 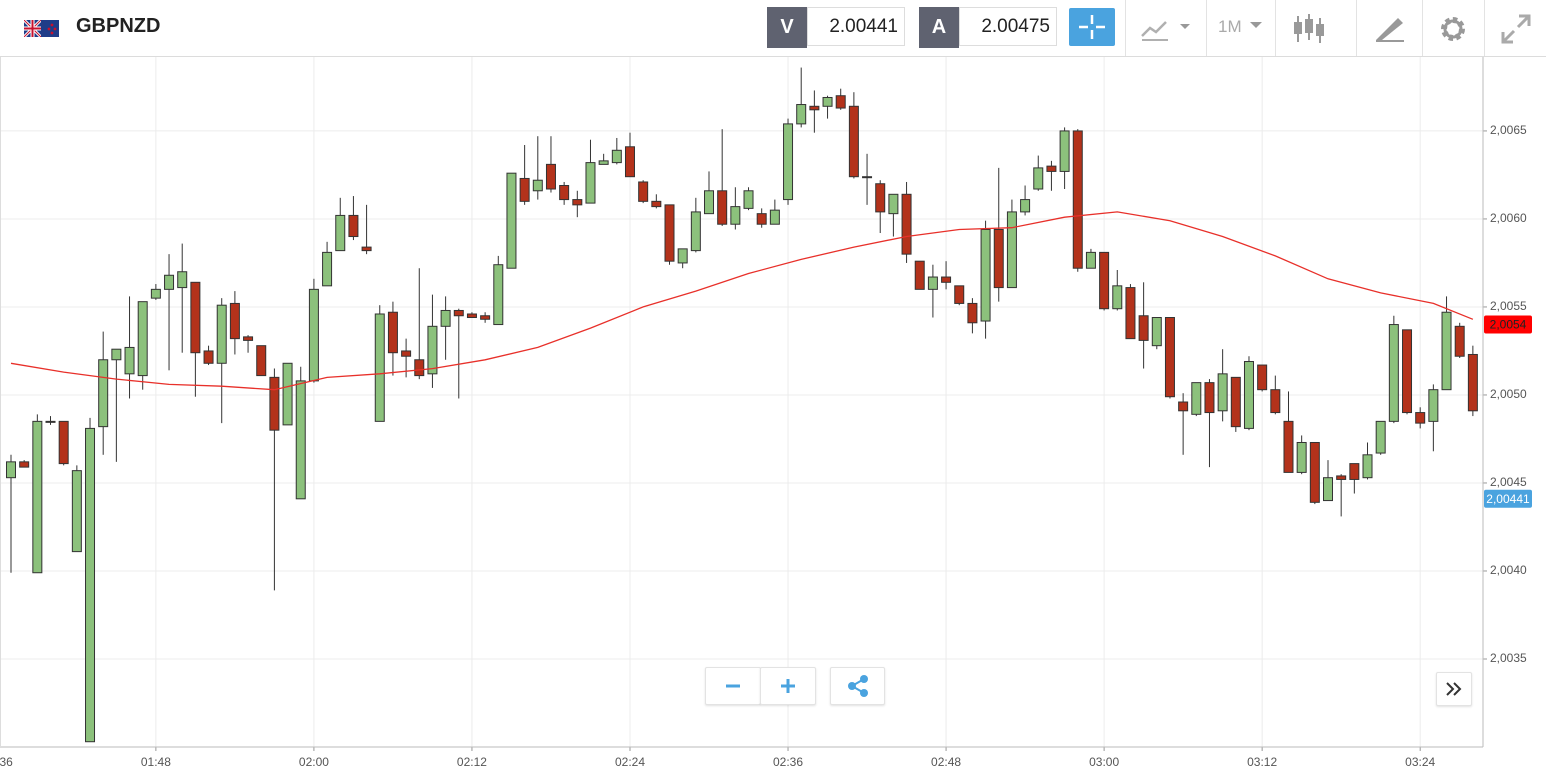 What do you see at coordinates (1508, 325) in the screenshot?
I see `price-tag-label: 2,0054` at bounding box center [1508, 325].